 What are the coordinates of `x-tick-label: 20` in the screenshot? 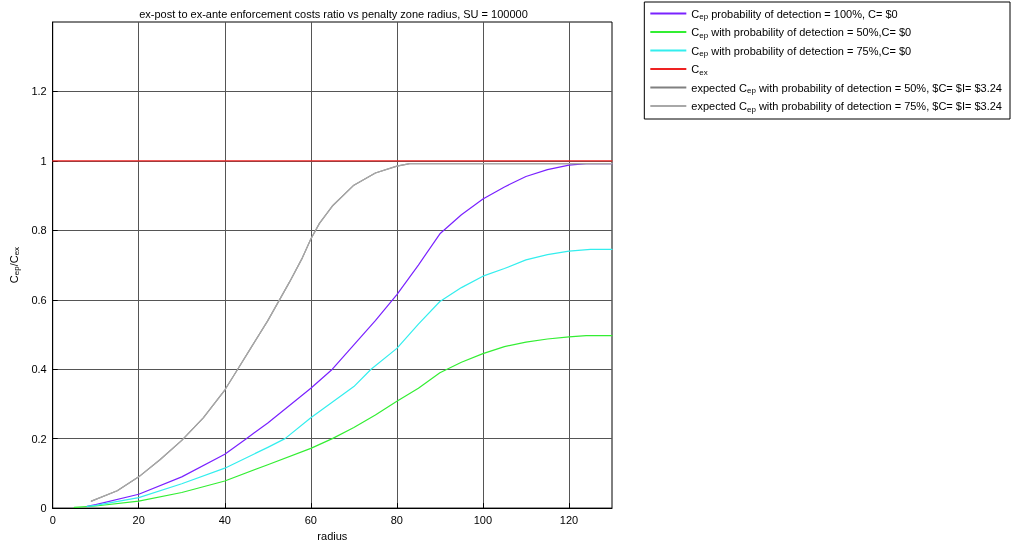 It's located at (138, 519).